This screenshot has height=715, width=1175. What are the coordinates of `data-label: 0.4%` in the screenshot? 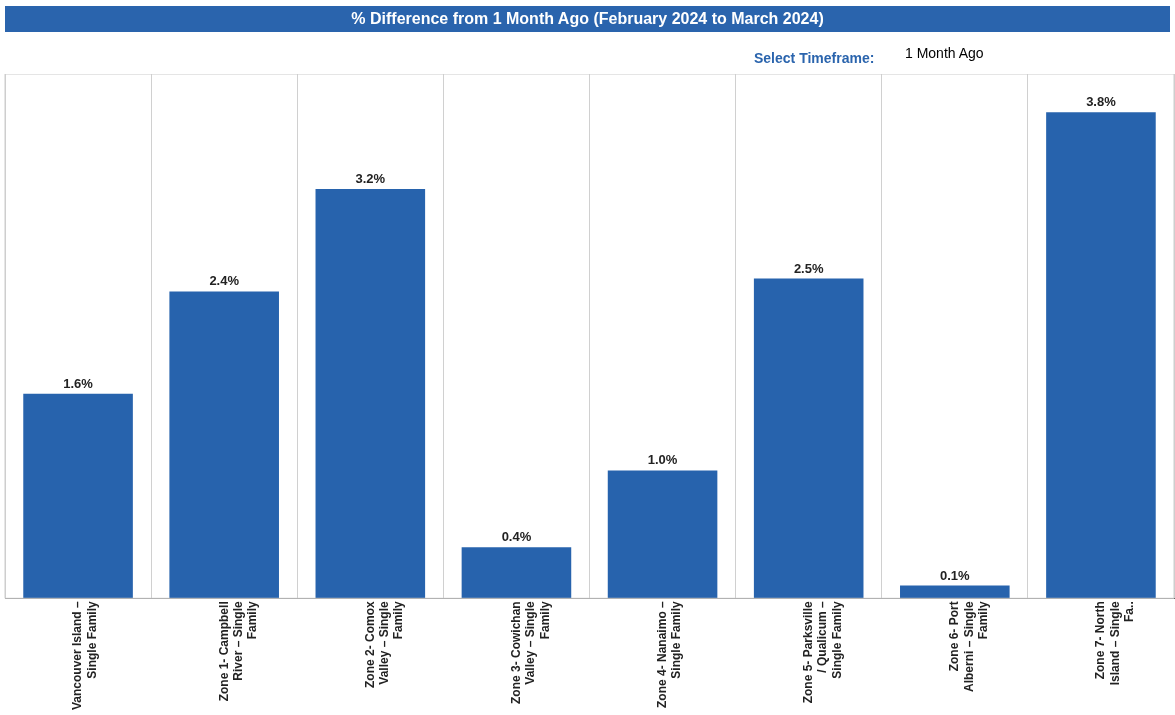 It's located at (516, 537).